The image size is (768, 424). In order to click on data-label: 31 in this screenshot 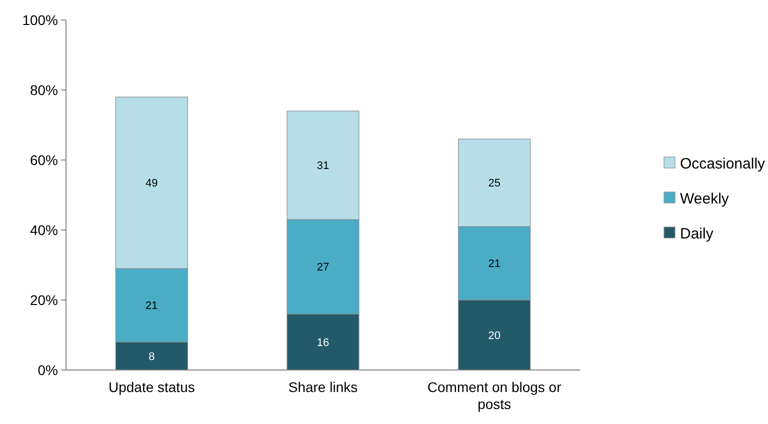, I will do `click(323, 166)`.